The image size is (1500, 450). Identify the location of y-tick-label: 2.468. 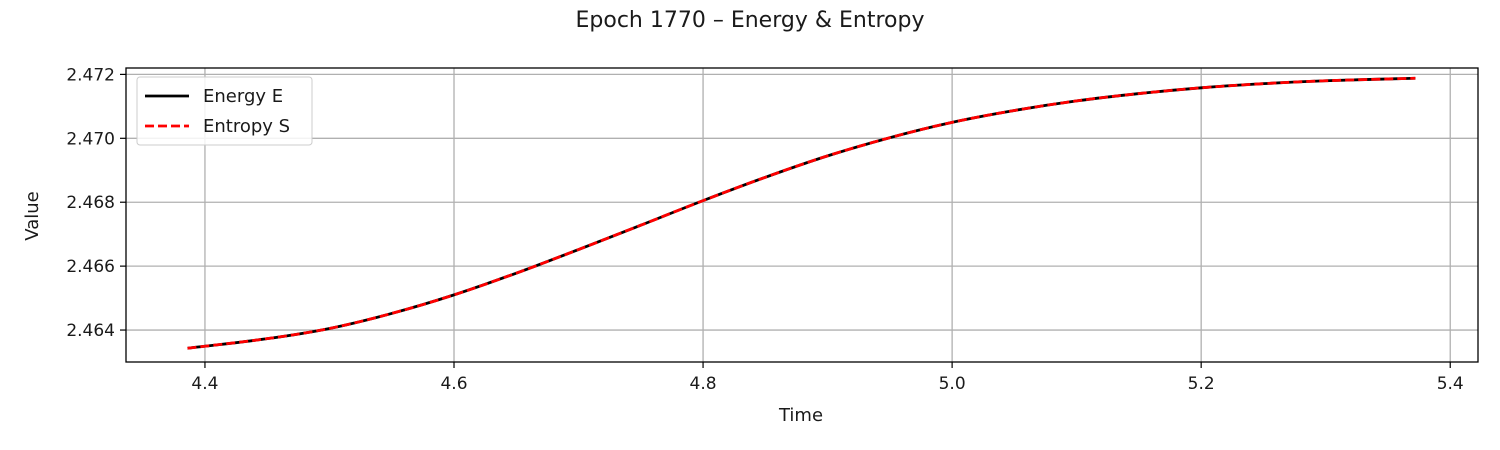
(90, 203).